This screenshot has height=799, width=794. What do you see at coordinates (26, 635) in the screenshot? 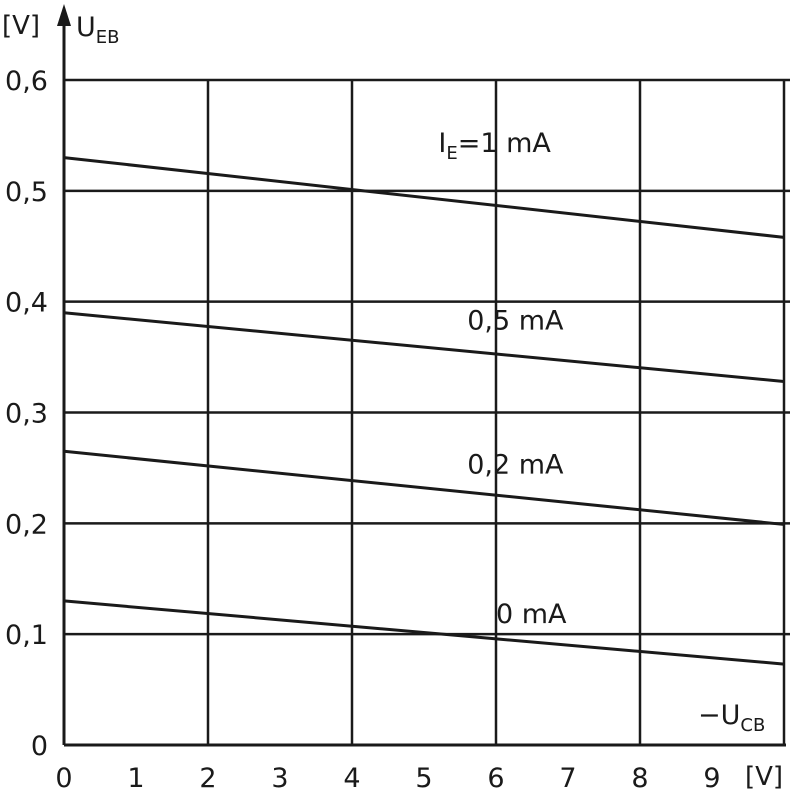
I see `y-tick-label: 0,1` at bounding box center [26, 635].